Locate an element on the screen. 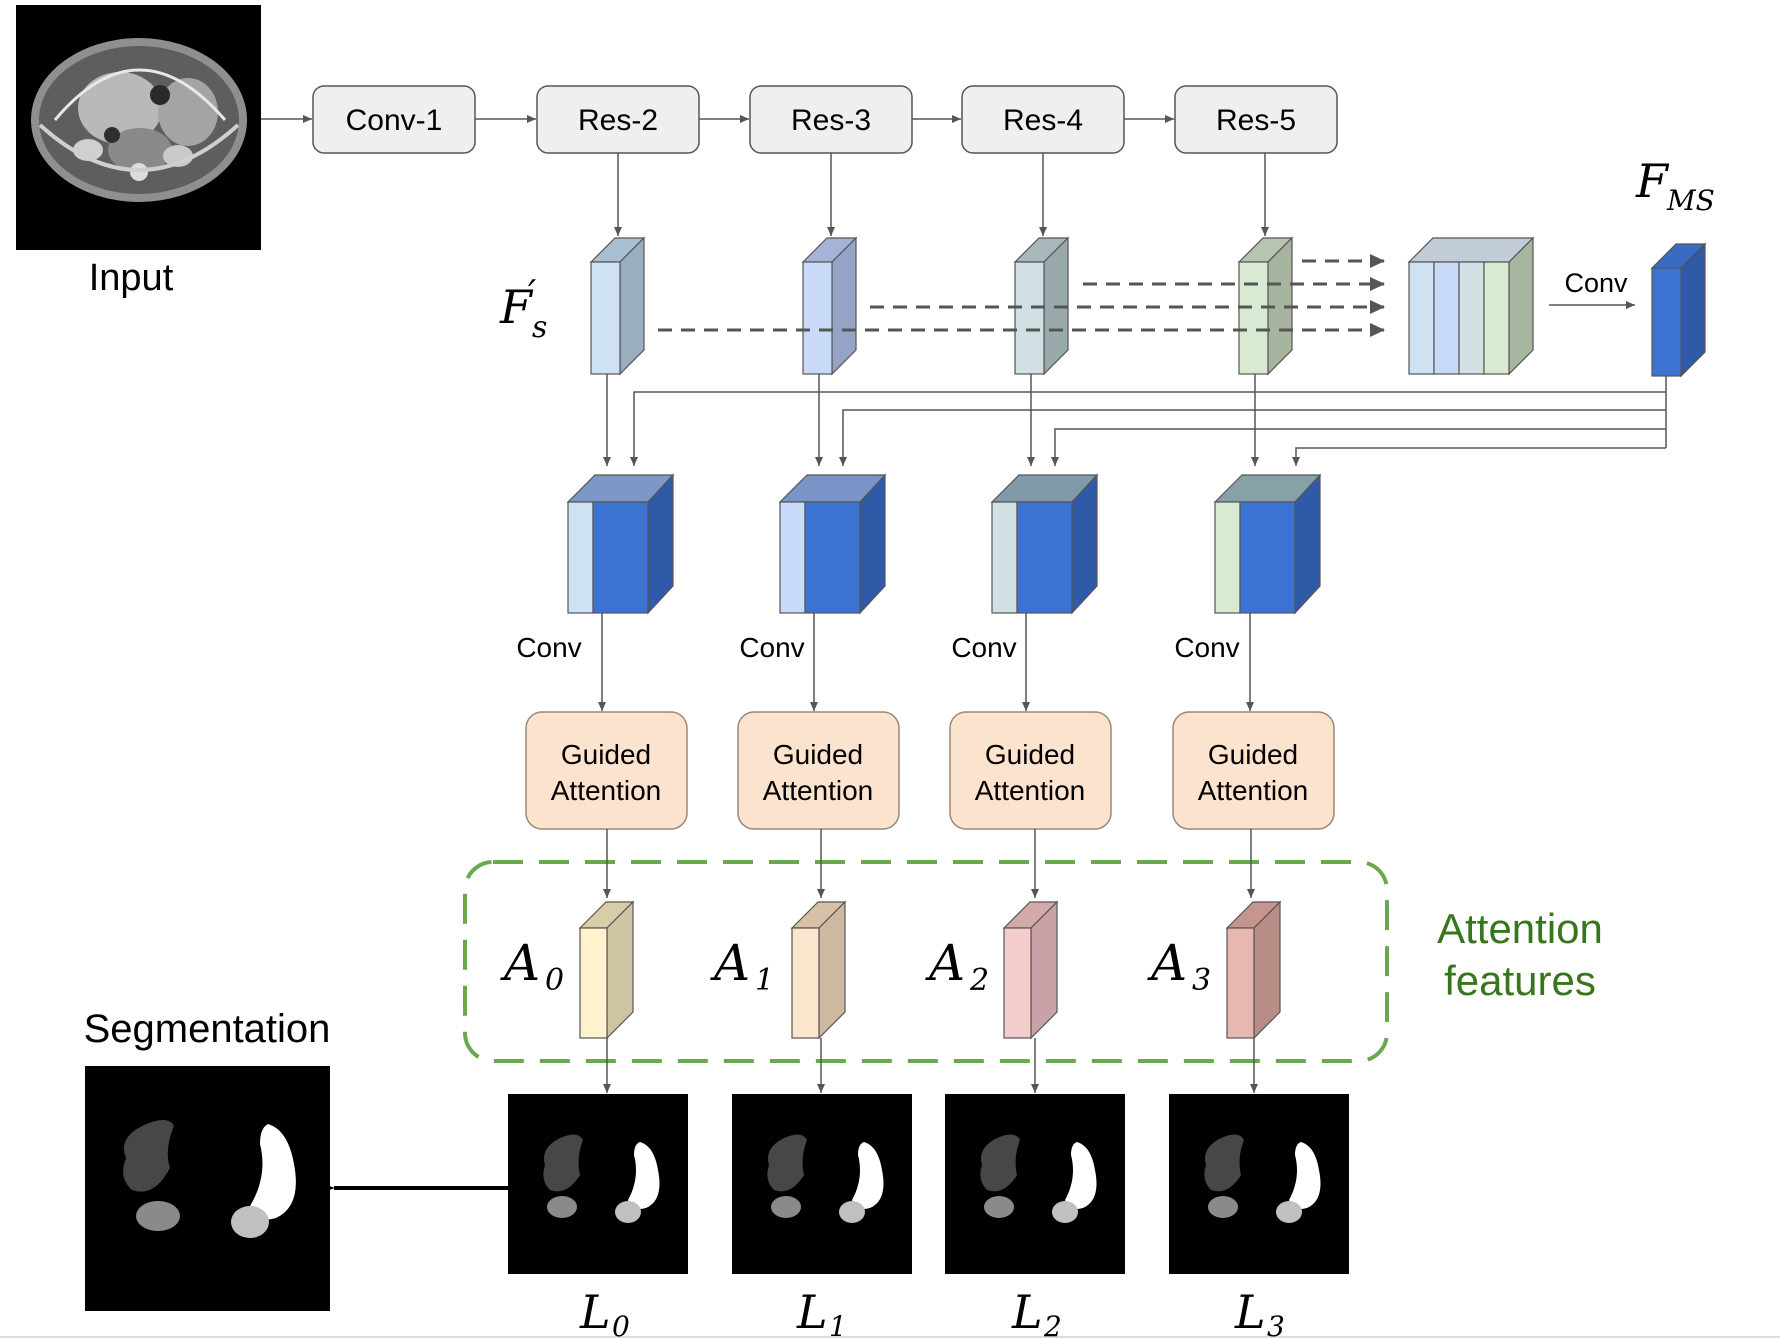 The width and height of the screenshot is (1780, 1338). svg-text: s is located at coordinates (539, 327).